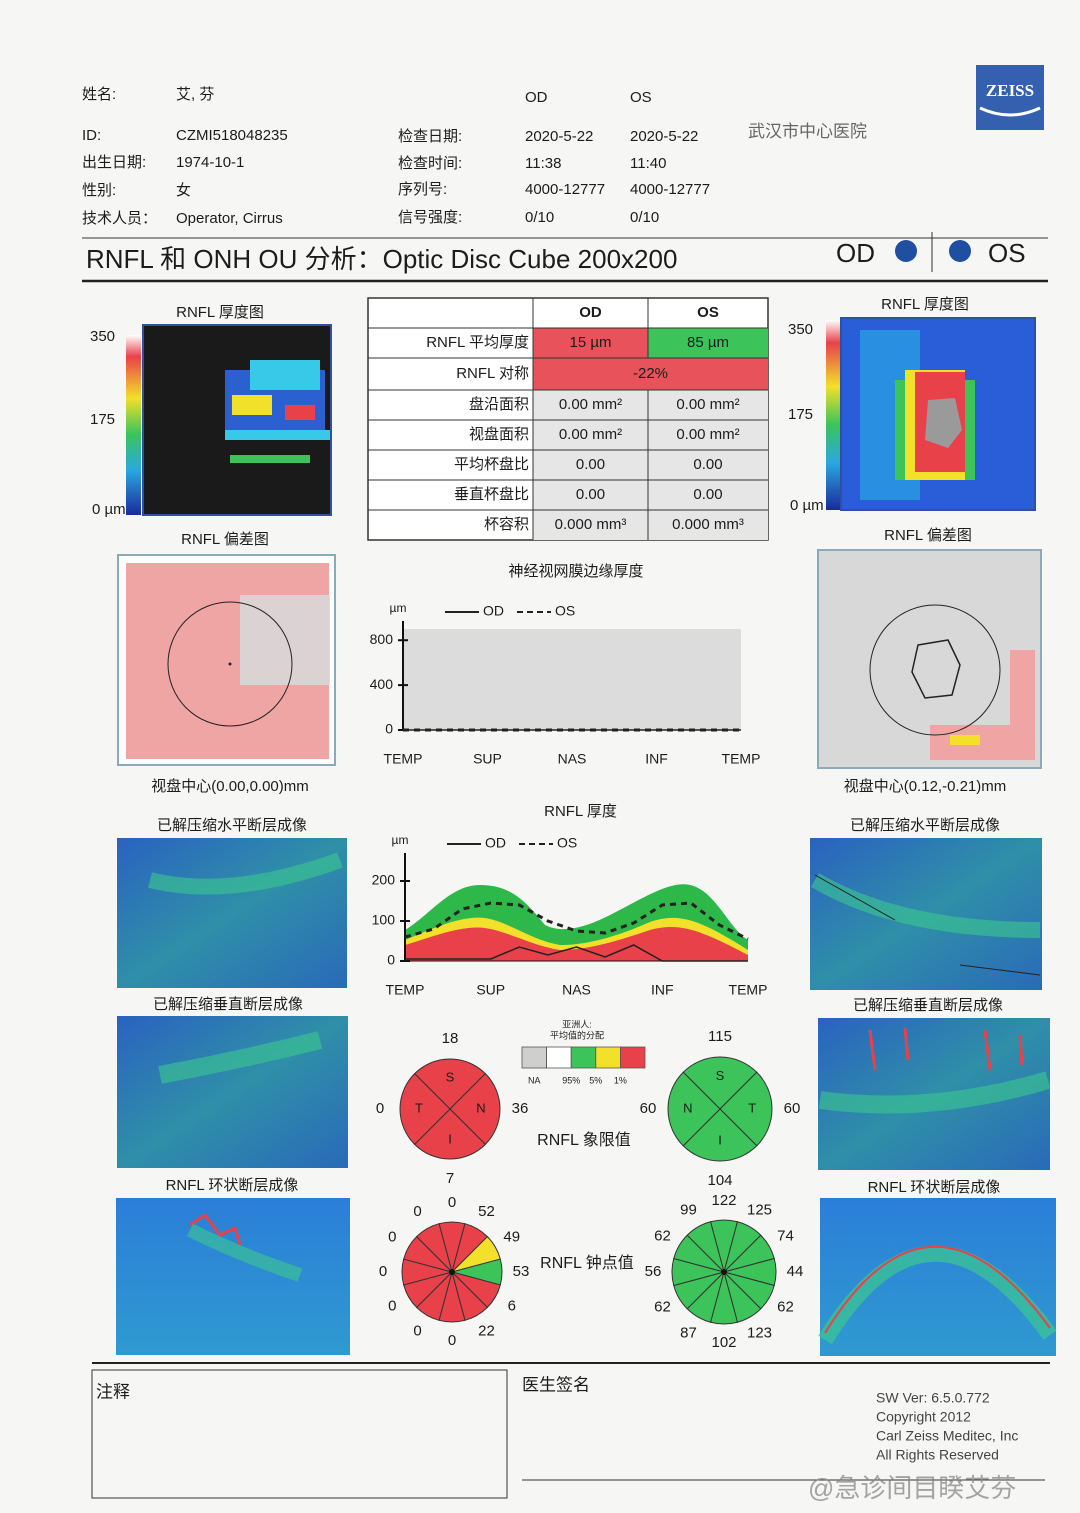  What do you see at coordinates (520, 1108) in the screenshot?
I see `quadrant-value: 36` at bounding box center [520, 1108].